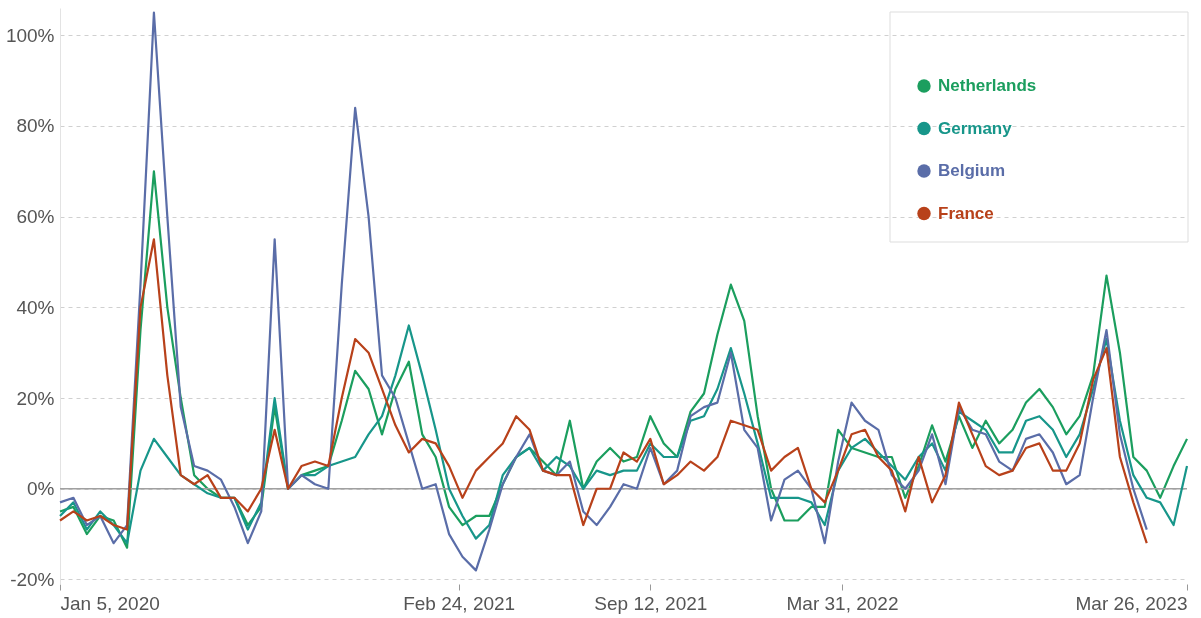  Describe the element at coordinates (41, 489) in the screenshot. I see `y-tick-label: 0%` at that location.